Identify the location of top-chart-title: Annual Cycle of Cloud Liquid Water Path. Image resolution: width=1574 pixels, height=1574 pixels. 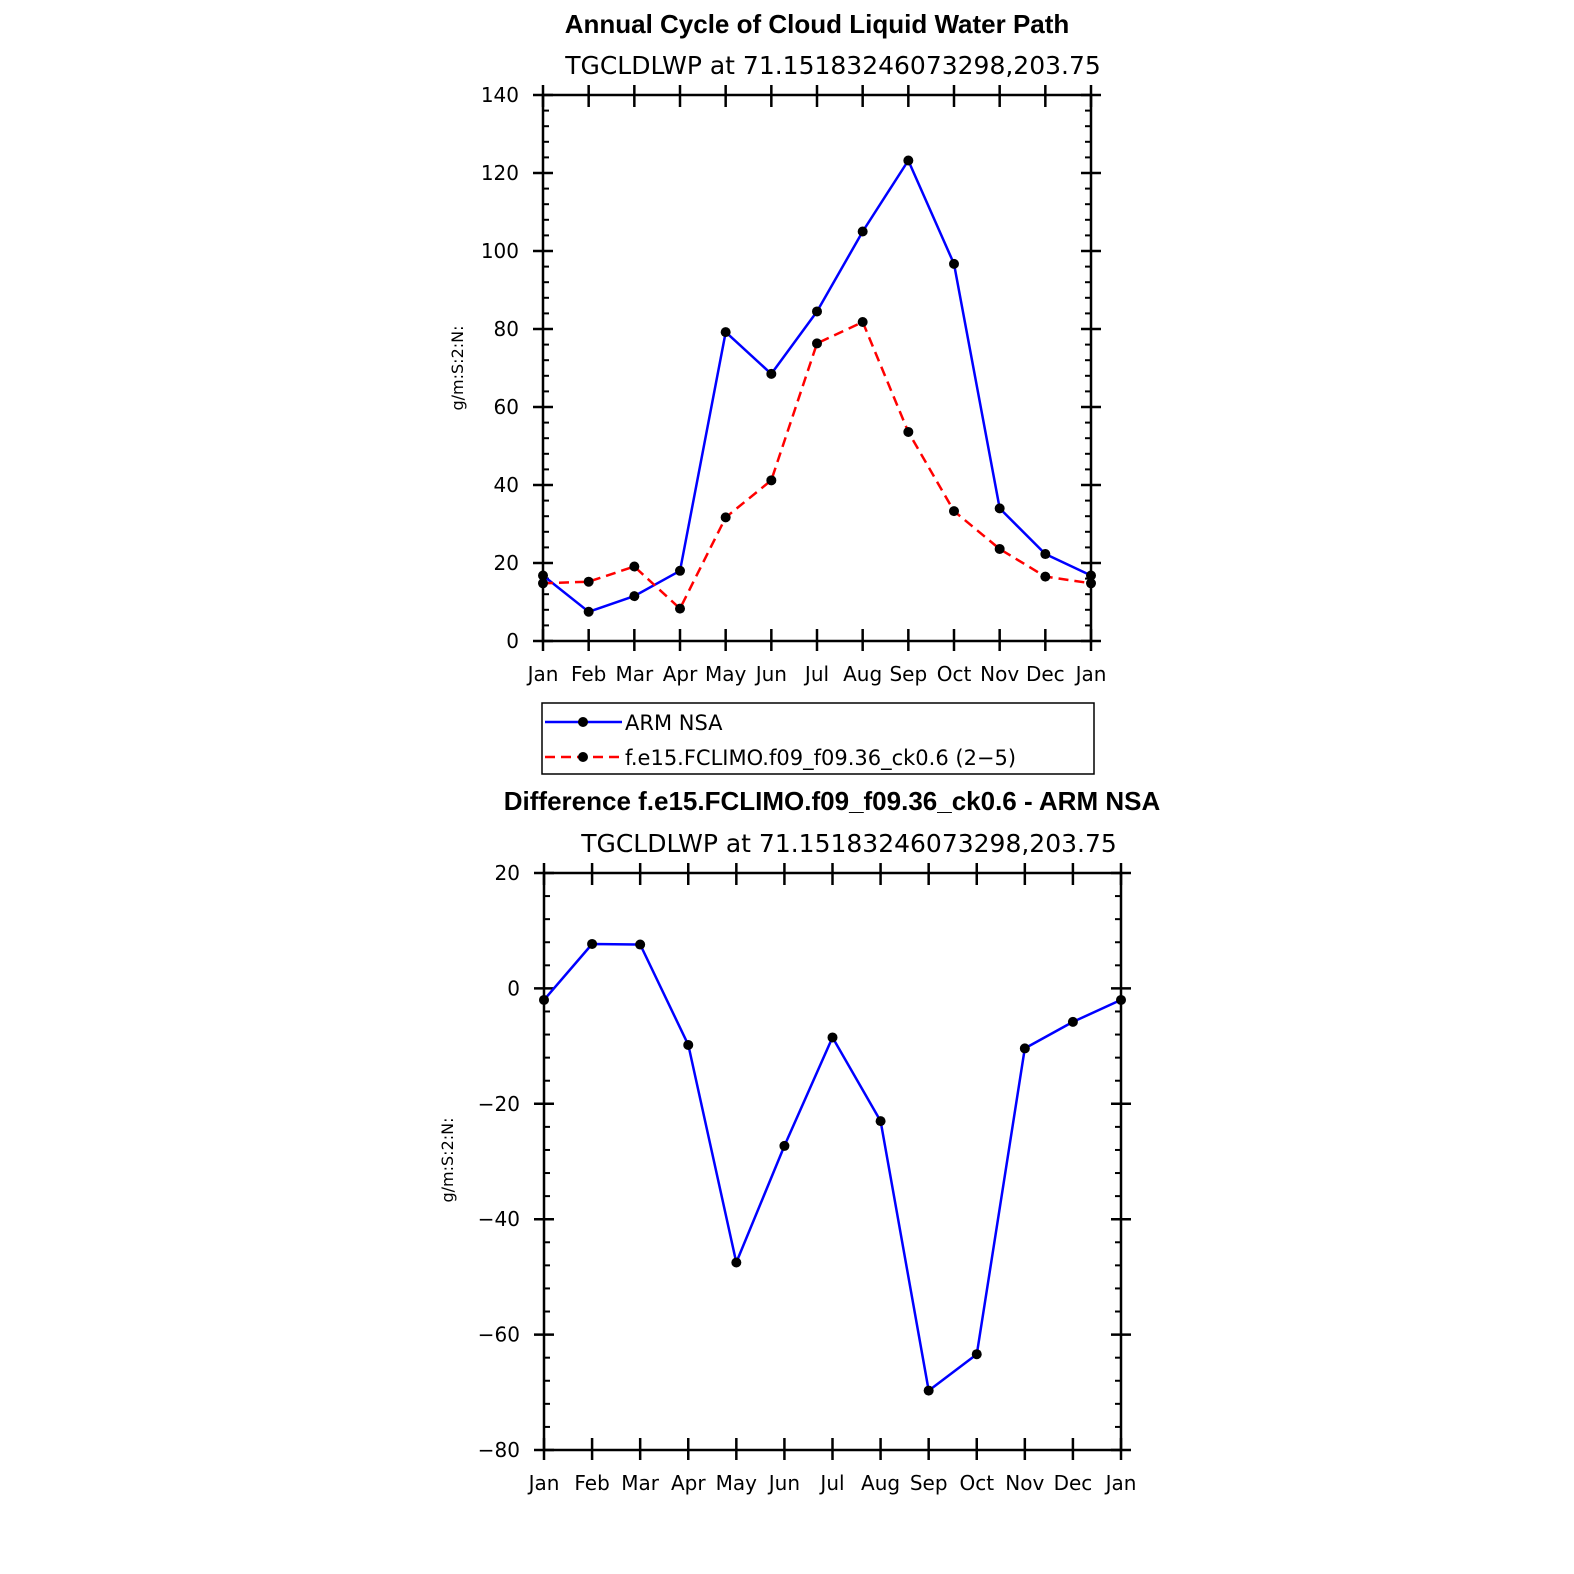
(817, 24).